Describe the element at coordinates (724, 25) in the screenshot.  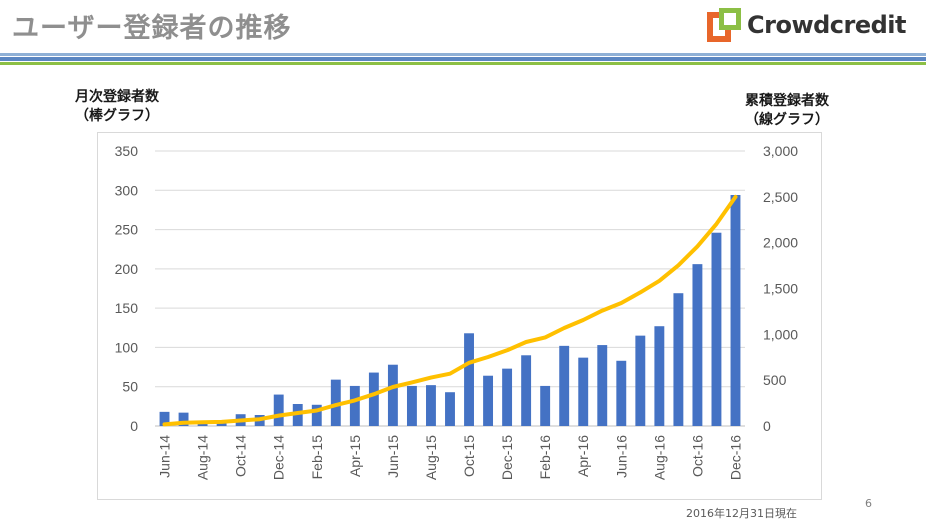
I see `logo-mark-icon` at that location.